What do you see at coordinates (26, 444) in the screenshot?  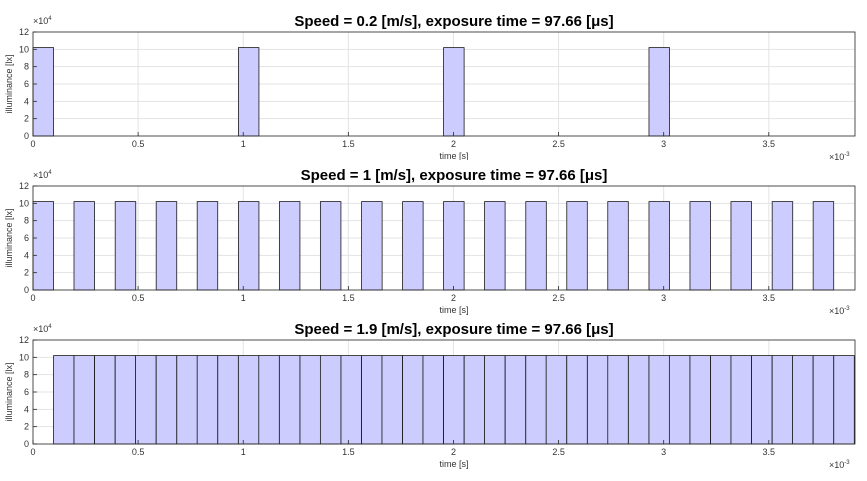 I see `y-tick-label: 0` at bounding box center [26, 444].